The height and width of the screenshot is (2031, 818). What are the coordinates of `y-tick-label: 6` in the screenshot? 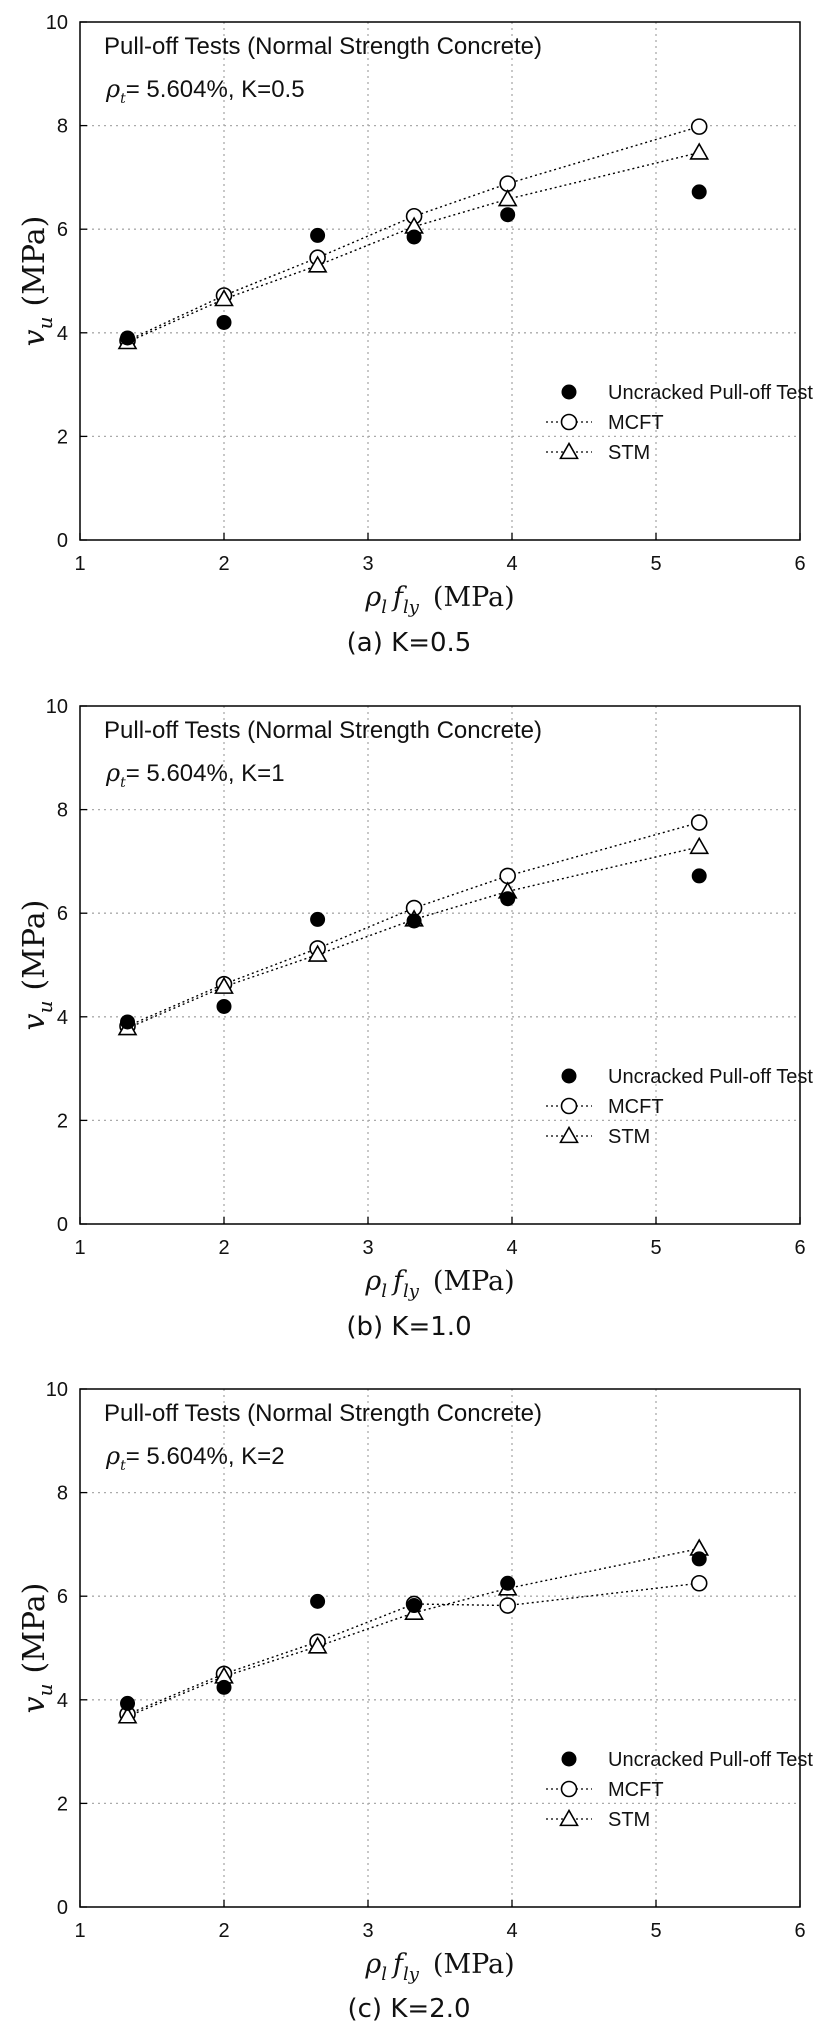 It's located at (62, 230).